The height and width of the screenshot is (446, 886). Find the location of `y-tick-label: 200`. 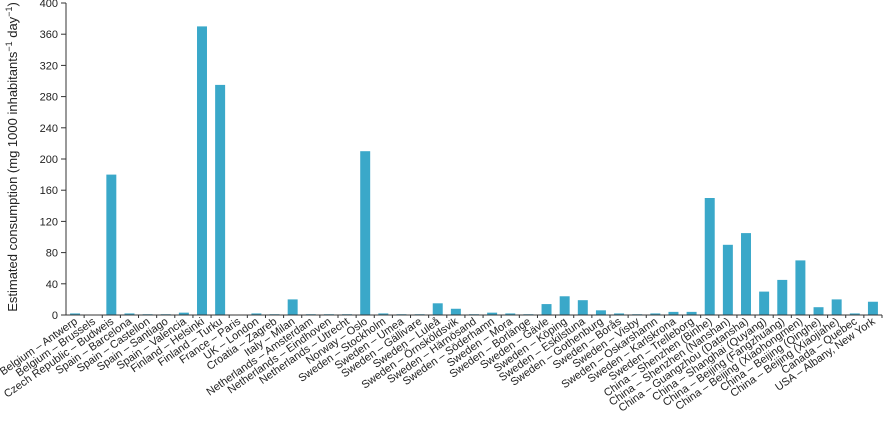

y-tick-label: 200 is located at coordinates (49, 160).